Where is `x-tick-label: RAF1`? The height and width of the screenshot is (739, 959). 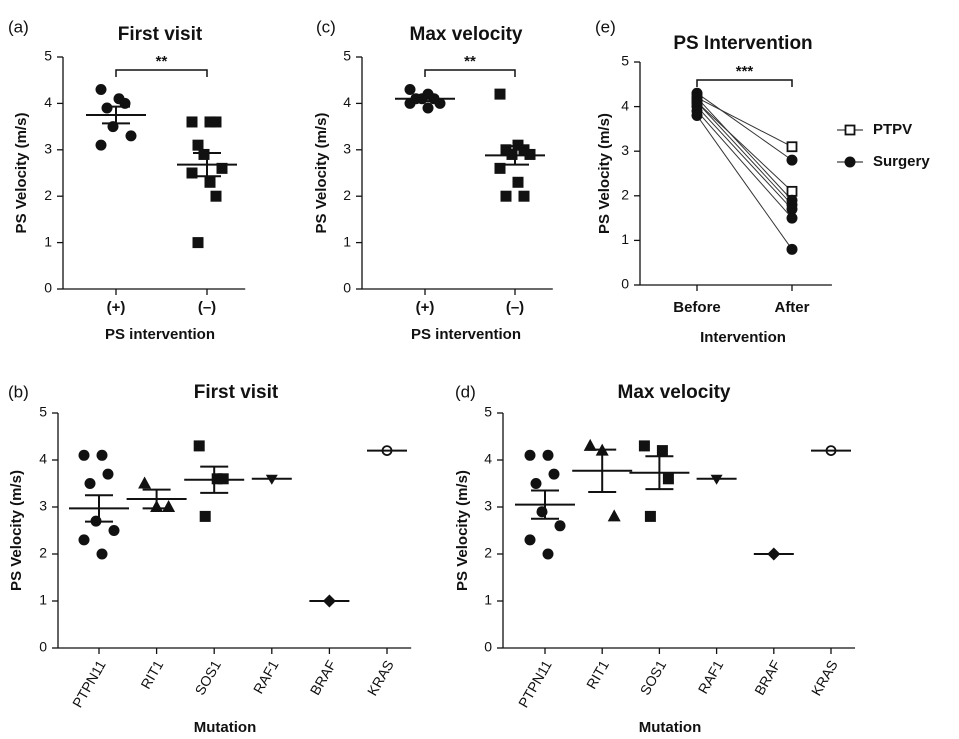
x-tick-label: RAF1 is located at coordinates (711, 676).